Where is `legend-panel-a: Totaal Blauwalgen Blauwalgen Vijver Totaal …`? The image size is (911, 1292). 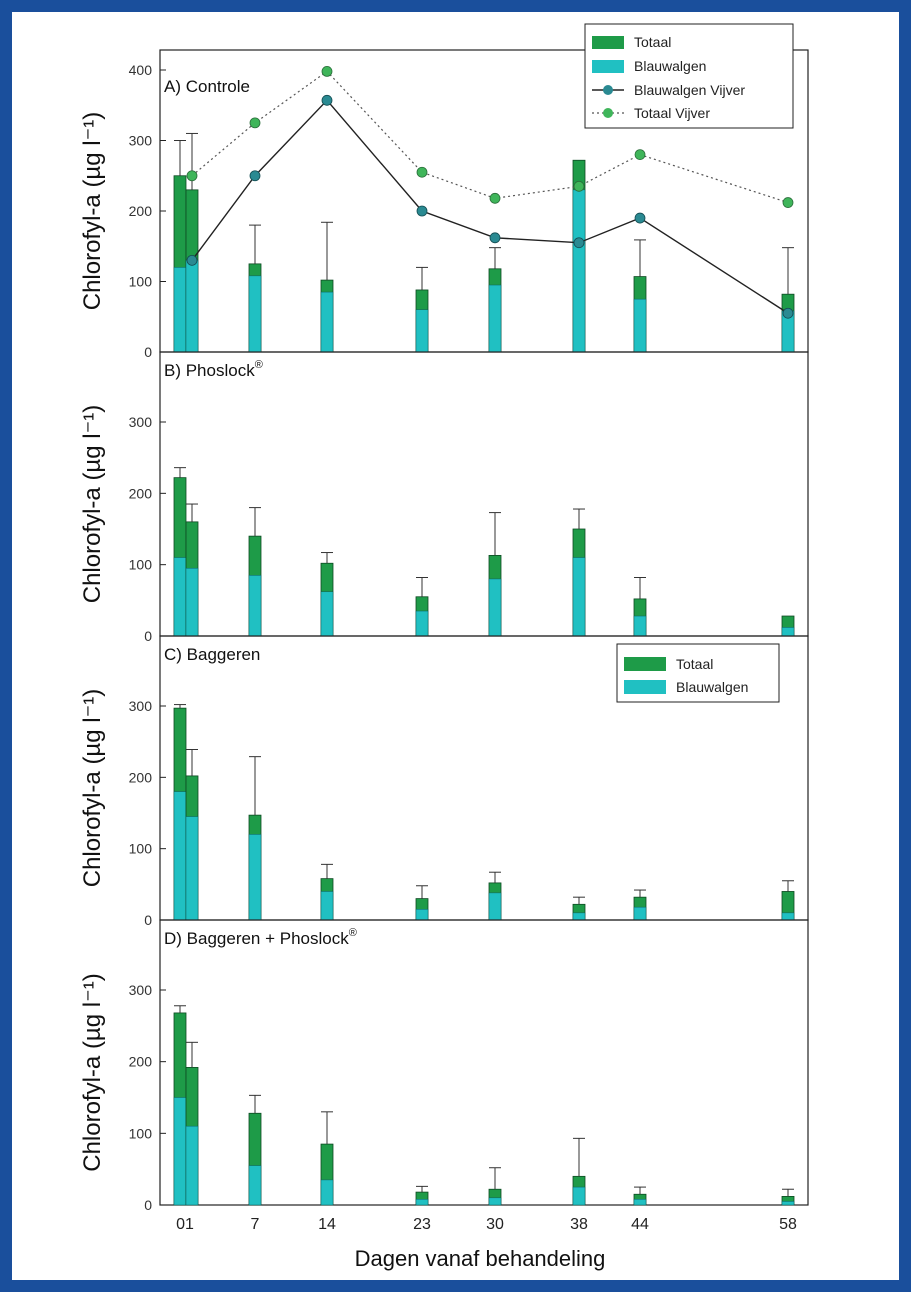 legend-panel-a: Totaal Blauwalgen Blauwalgen Vijver Totaal … is located at coordinates (689, 76).